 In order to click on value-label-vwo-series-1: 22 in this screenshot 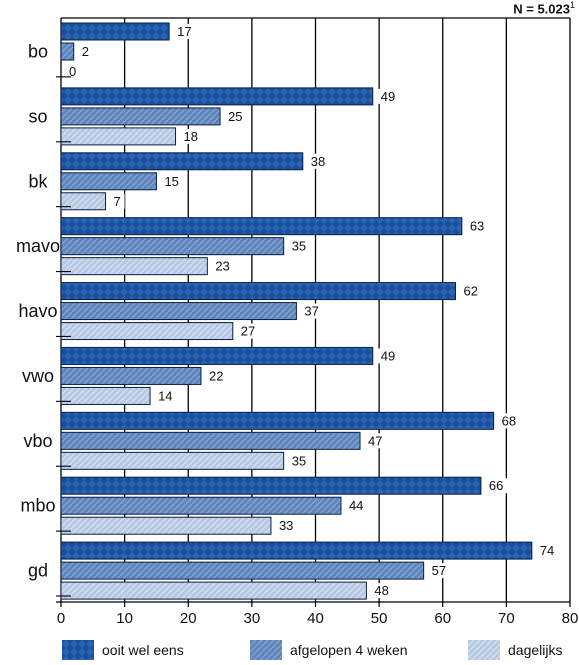, I will do `click(216, 375)`.